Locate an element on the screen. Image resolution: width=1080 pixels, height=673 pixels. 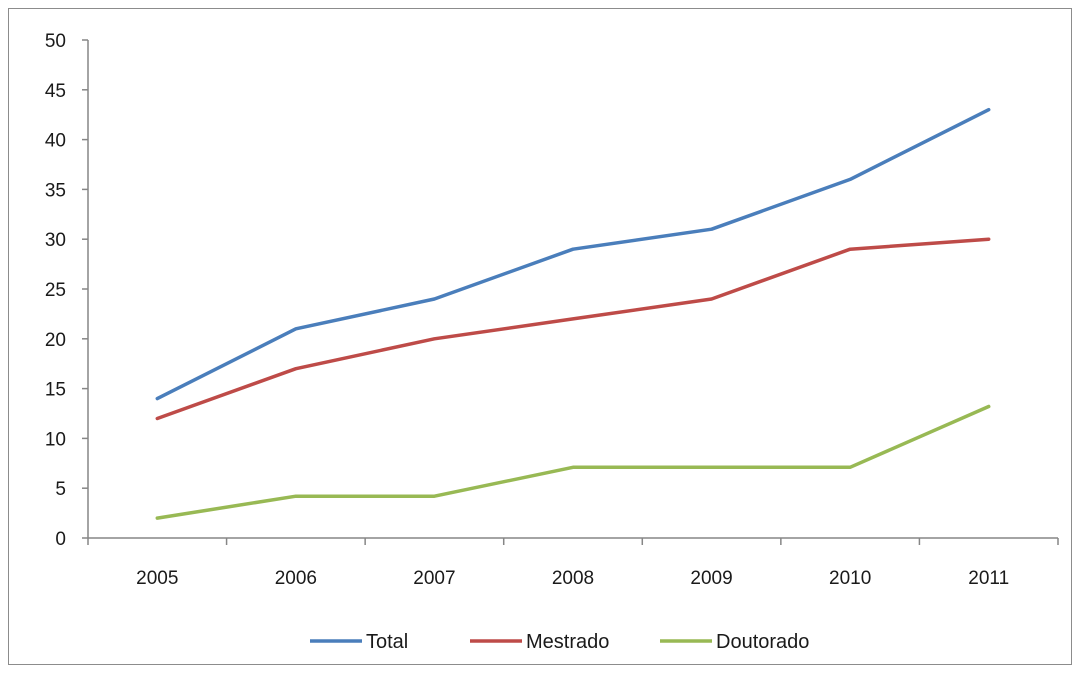
legend-label-total: Total is located at coordinates (387, 642).